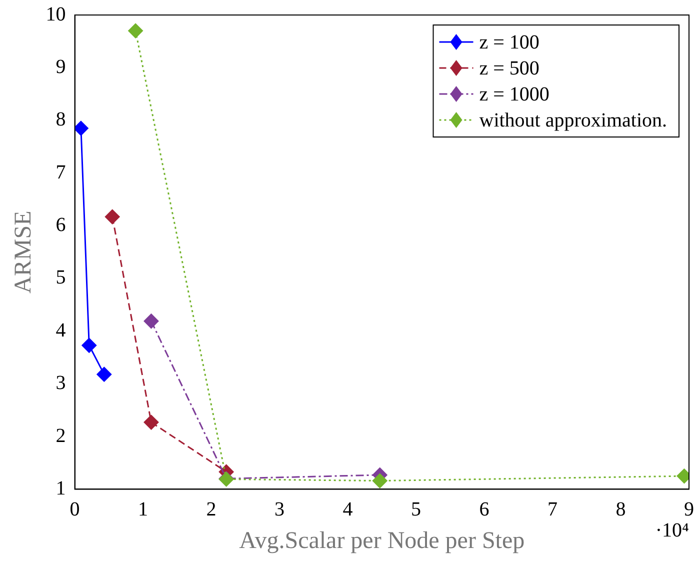 Image resolution: width=699 pixels, height=568 pixels. Describe the element at coordinates (573, 120) in the screenshot. I see `legend-label: without approximation.` at that location.